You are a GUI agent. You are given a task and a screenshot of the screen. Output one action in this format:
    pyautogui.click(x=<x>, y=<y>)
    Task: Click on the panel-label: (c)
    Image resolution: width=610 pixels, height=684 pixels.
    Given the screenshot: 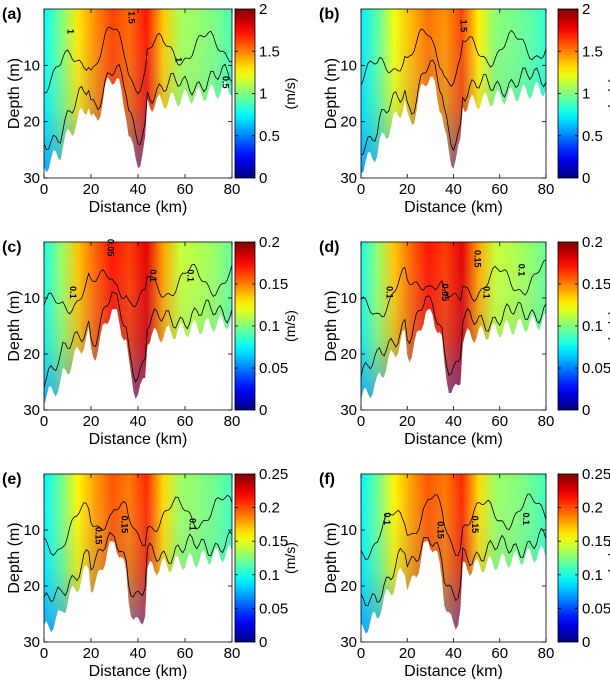 What is the action you would take?
    pyautogui.click(x=12, y=247)
    